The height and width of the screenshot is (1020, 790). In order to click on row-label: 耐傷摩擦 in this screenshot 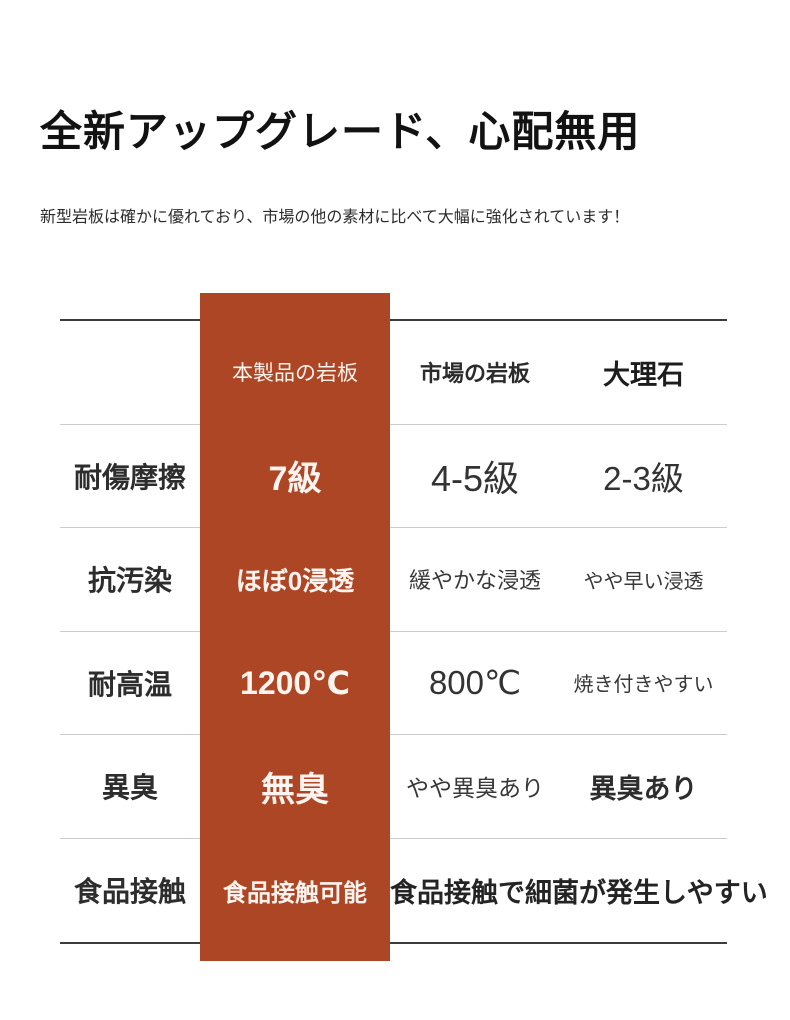, I will do `click(129, 477)`.